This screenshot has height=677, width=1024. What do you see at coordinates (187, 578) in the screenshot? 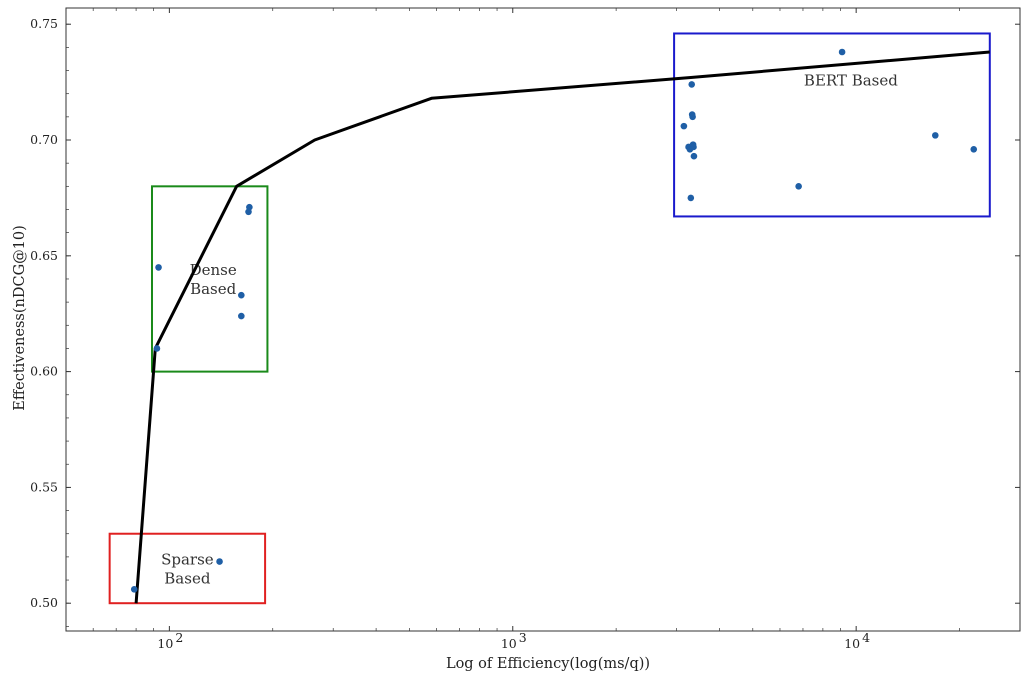
I see `sparse-region-label: Based` at bounding box center [187, 578].